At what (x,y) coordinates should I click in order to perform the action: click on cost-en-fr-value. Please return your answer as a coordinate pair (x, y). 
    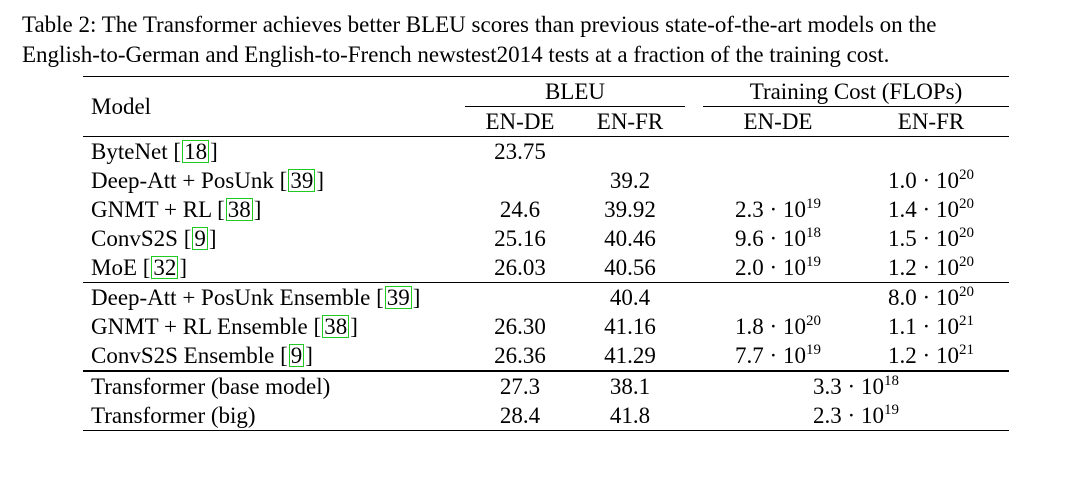
    Looking at the image, I should click on (931, 152).